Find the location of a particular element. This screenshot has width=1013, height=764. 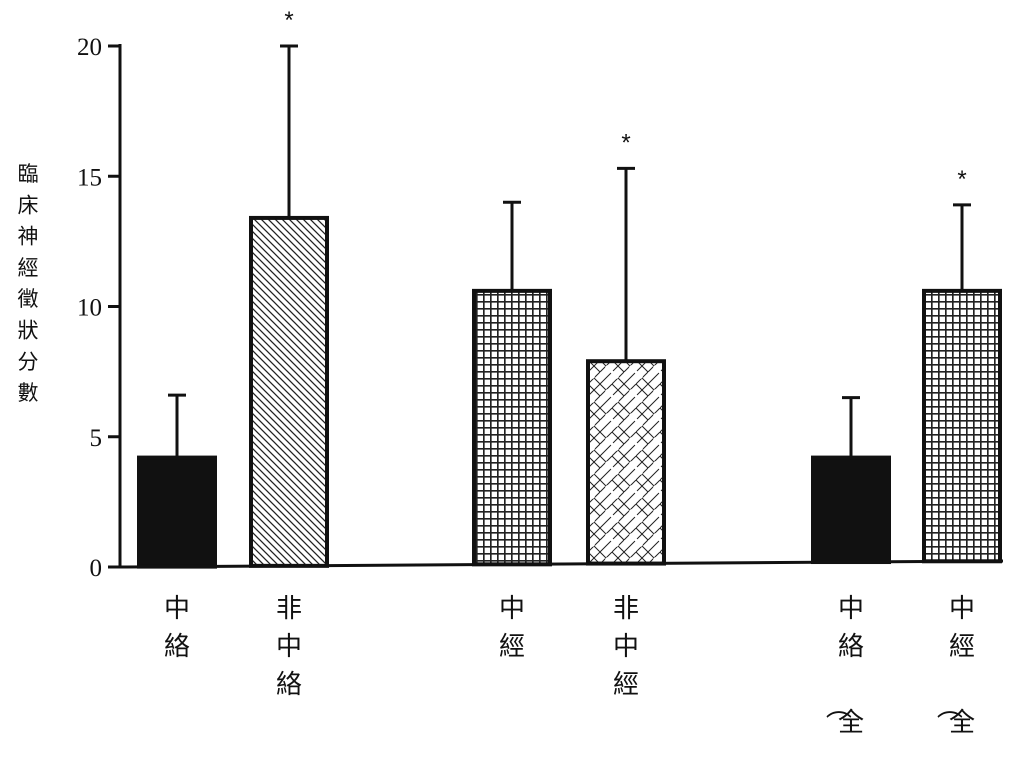

category-label: 中絡 is located at coordinates (177, 628).